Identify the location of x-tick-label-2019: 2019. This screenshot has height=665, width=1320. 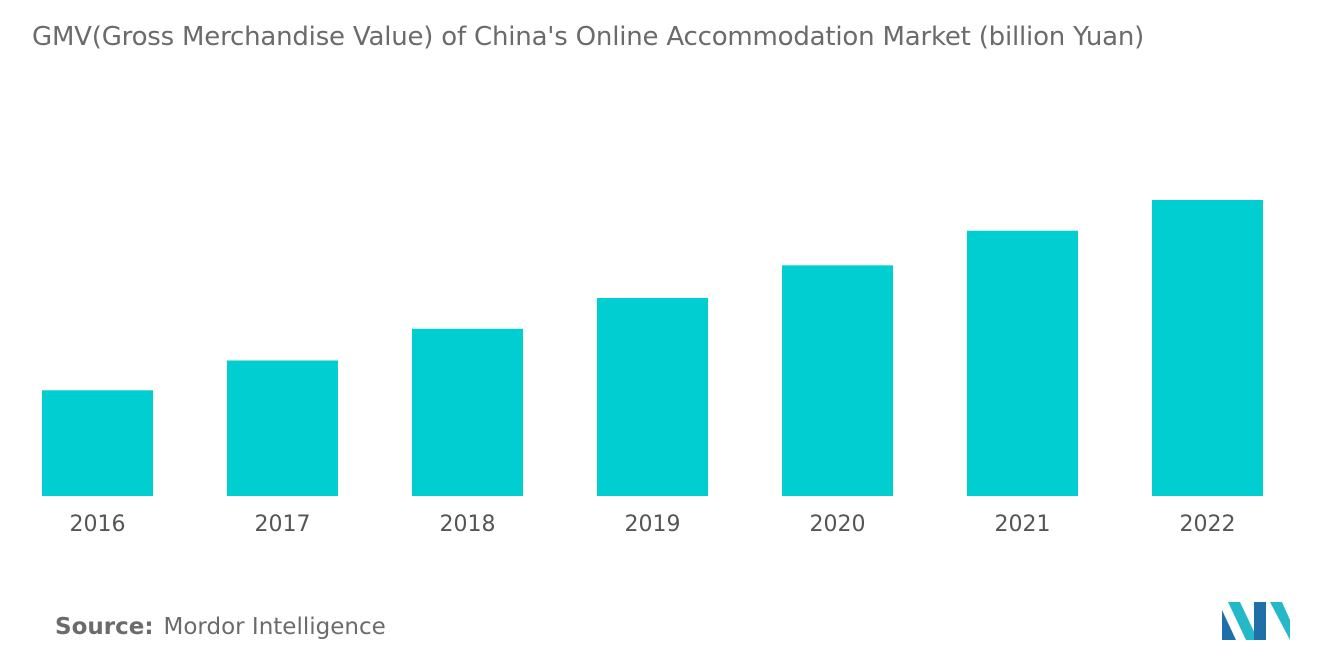
(653, 524).